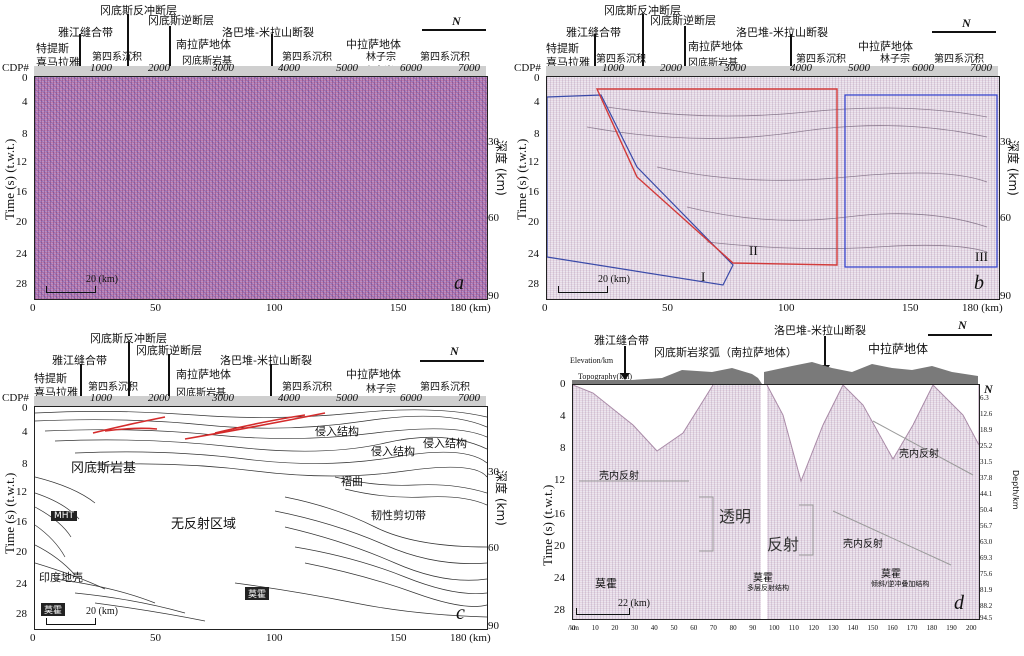 The width and height of the screenshot is (1024, 656). Describe the element at coordinates (986, 478) in the screenshot. I see `depth-tick: 37.8` at that location.